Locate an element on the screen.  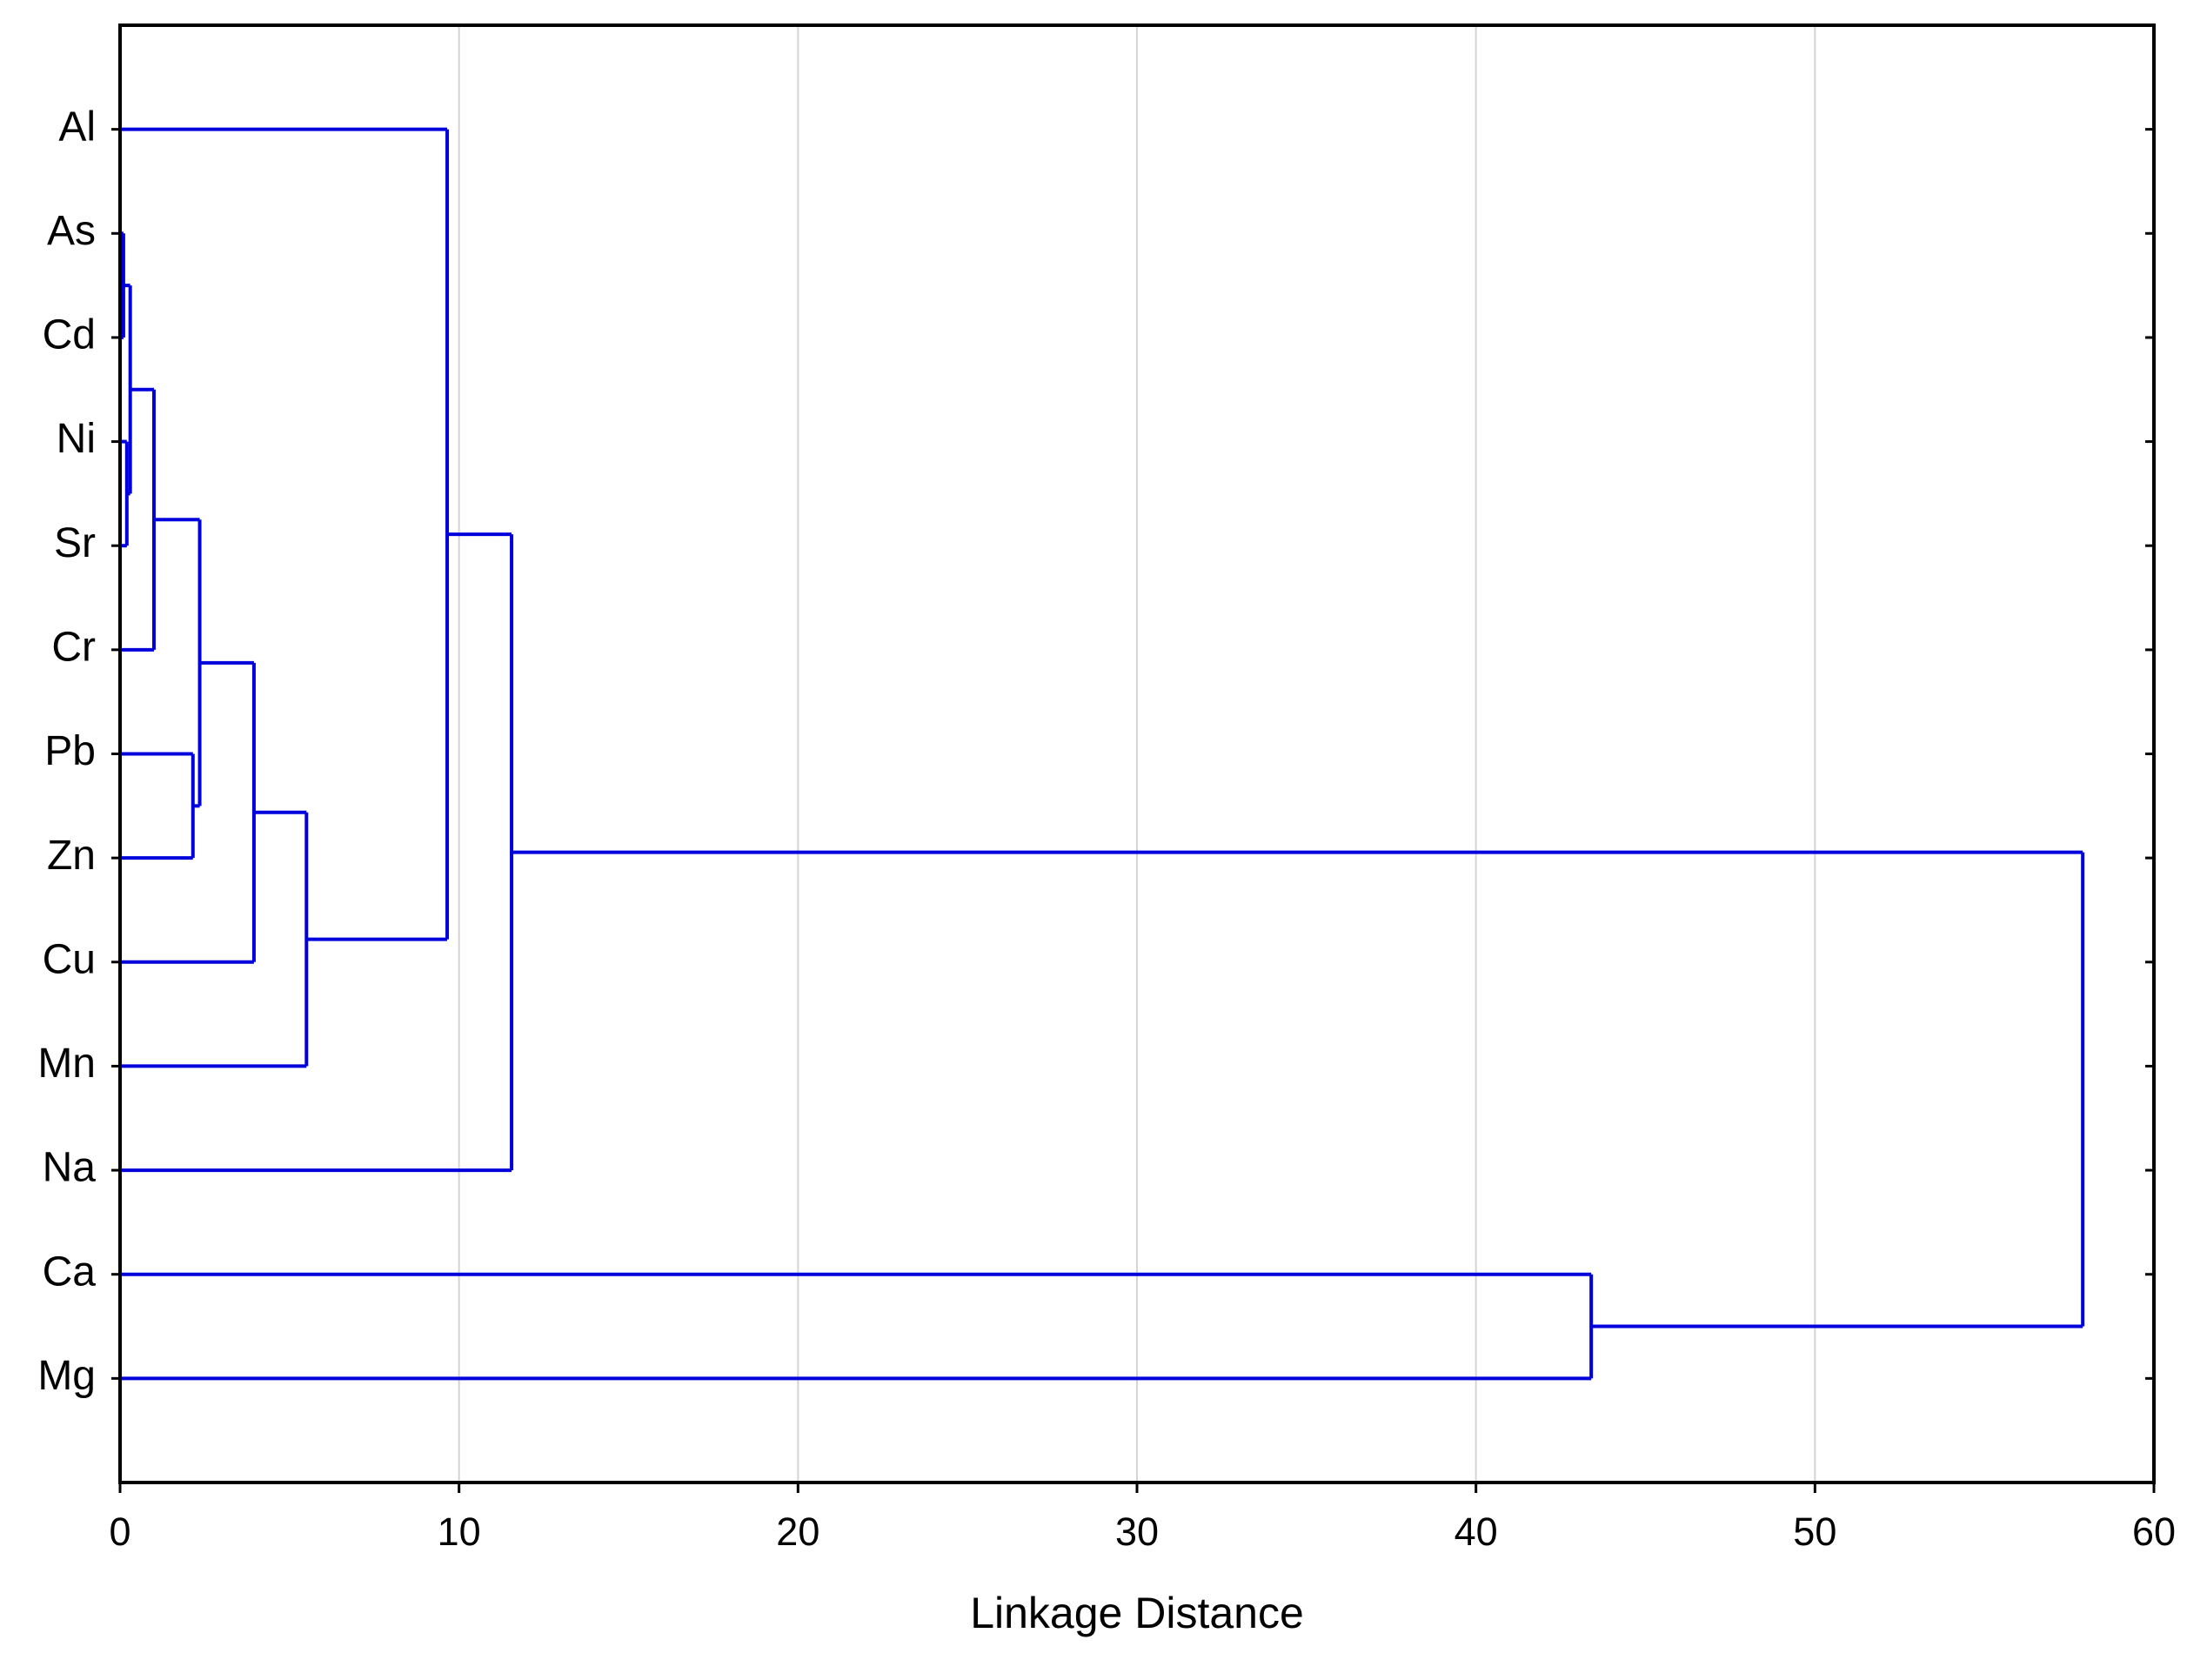
y-tick-label: Ni is located at coordinates (76, 439).